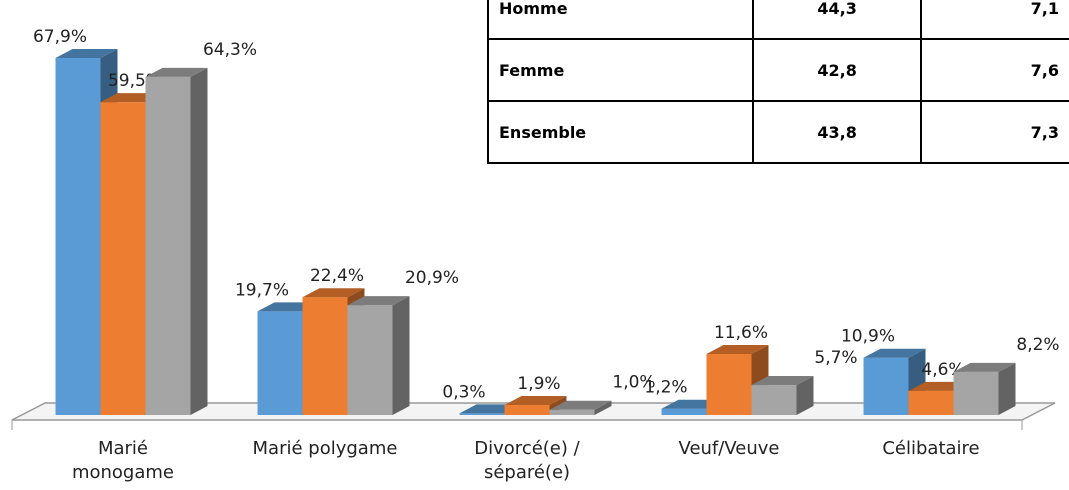 Image resolution: width=1069 pixels, height=490 pixels. I want to click on data-label: 8,2%, so click(1037, 345).